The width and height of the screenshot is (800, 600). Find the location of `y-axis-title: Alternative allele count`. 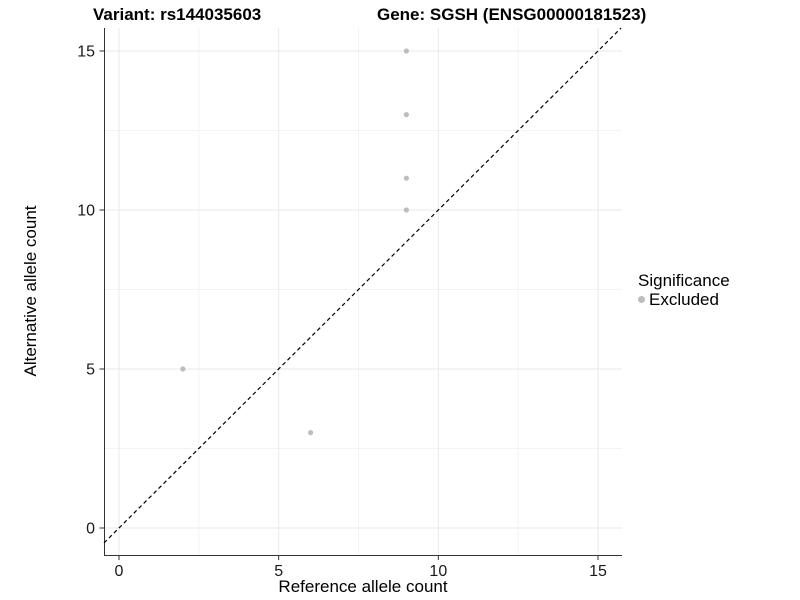

y-axis-title: Alternative allele count is located at coordinates (30, 291).